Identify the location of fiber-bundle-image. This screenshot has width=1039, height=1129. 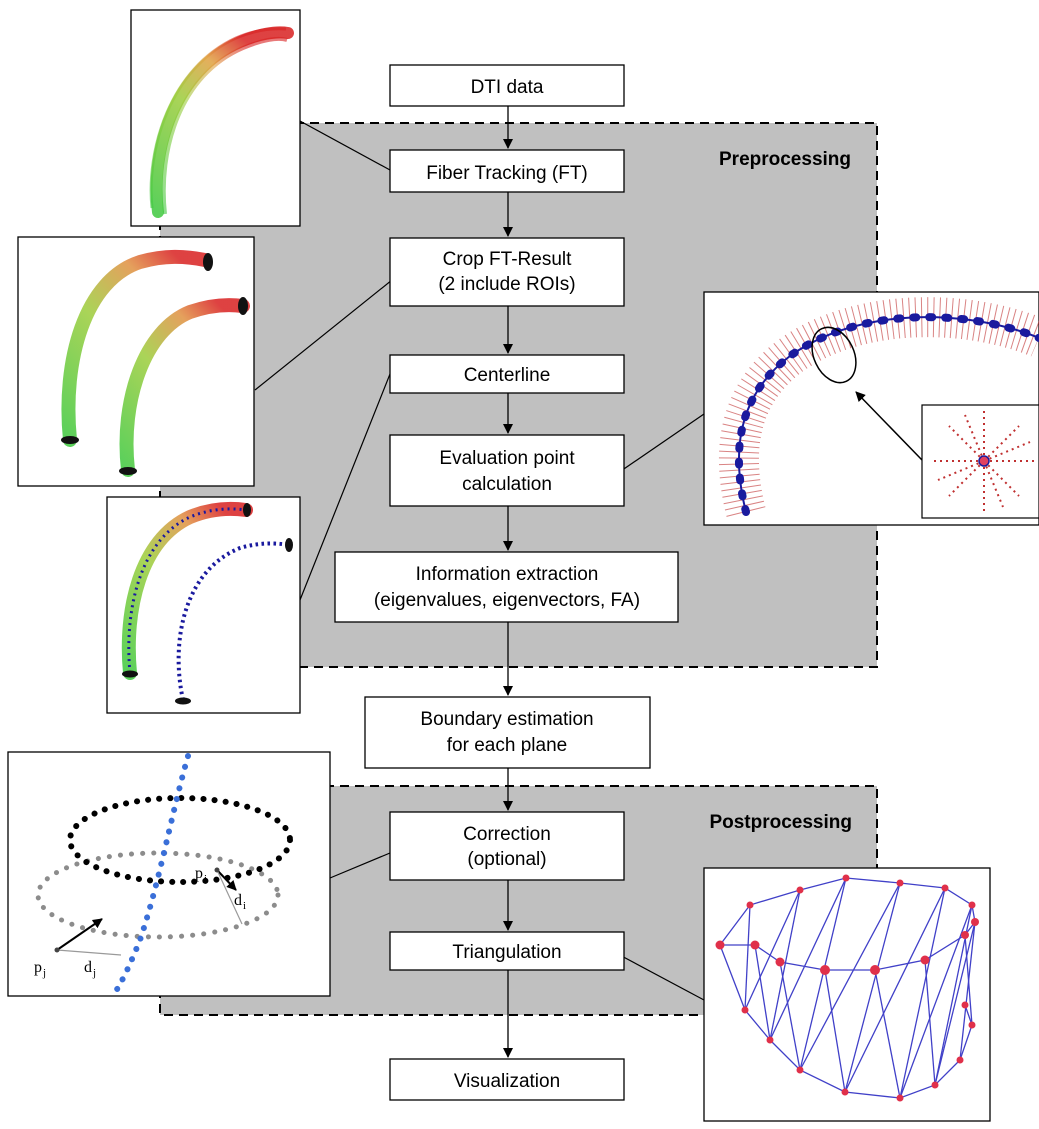
(215, 118).